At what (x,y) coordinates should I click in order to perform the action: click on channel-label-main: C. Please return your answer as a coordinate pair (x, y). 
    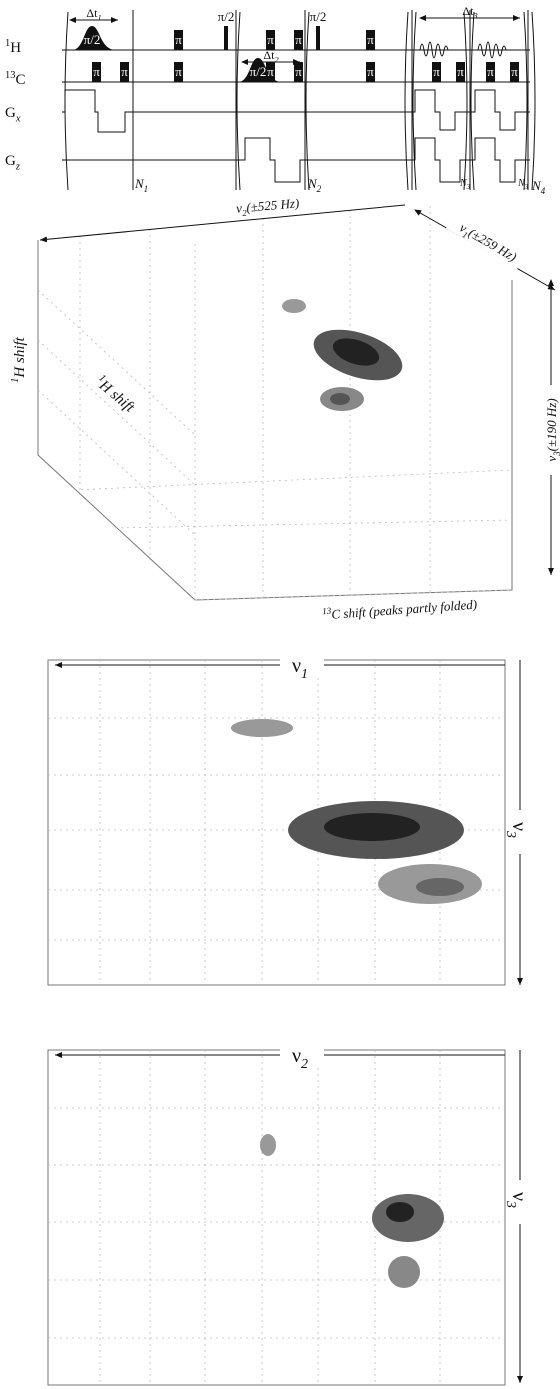
    Looking at the image, I should click on (21, 80).